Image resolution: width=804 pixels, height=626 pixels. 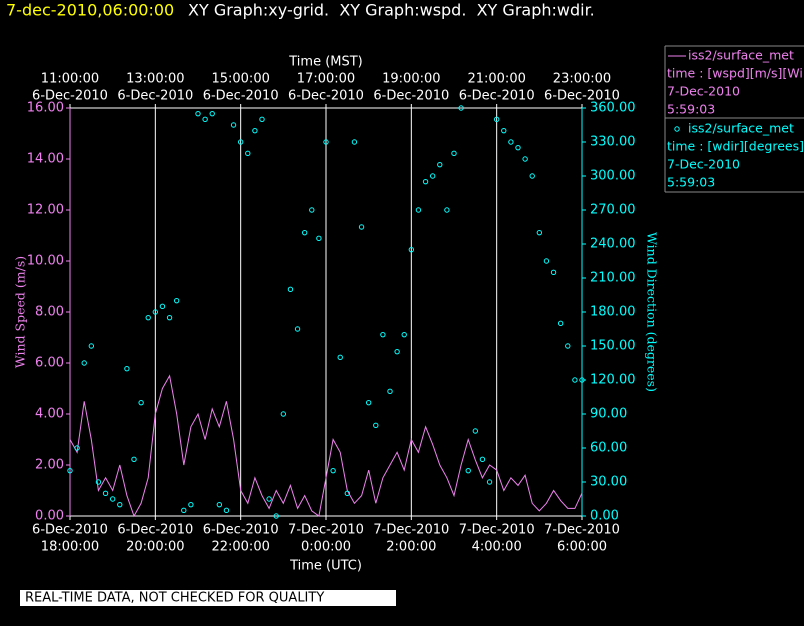 What do you see at coordinates (613, 142) in the screenshot?
I see `y2-tick-label: 330.00` at bounding box center [613, 142].